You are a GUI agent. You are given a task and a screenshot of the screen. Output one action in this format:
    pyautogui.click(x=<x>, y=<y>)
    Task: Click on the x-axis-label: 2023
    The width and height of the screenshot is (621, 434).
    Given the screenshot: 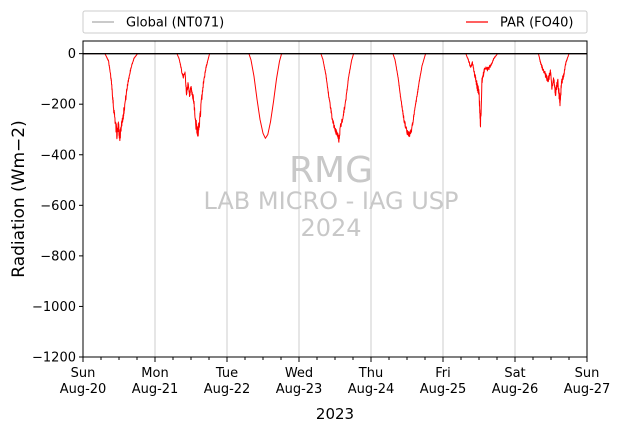 What is the action you would take?
    pyautogui.click(x=335, y=414)
    